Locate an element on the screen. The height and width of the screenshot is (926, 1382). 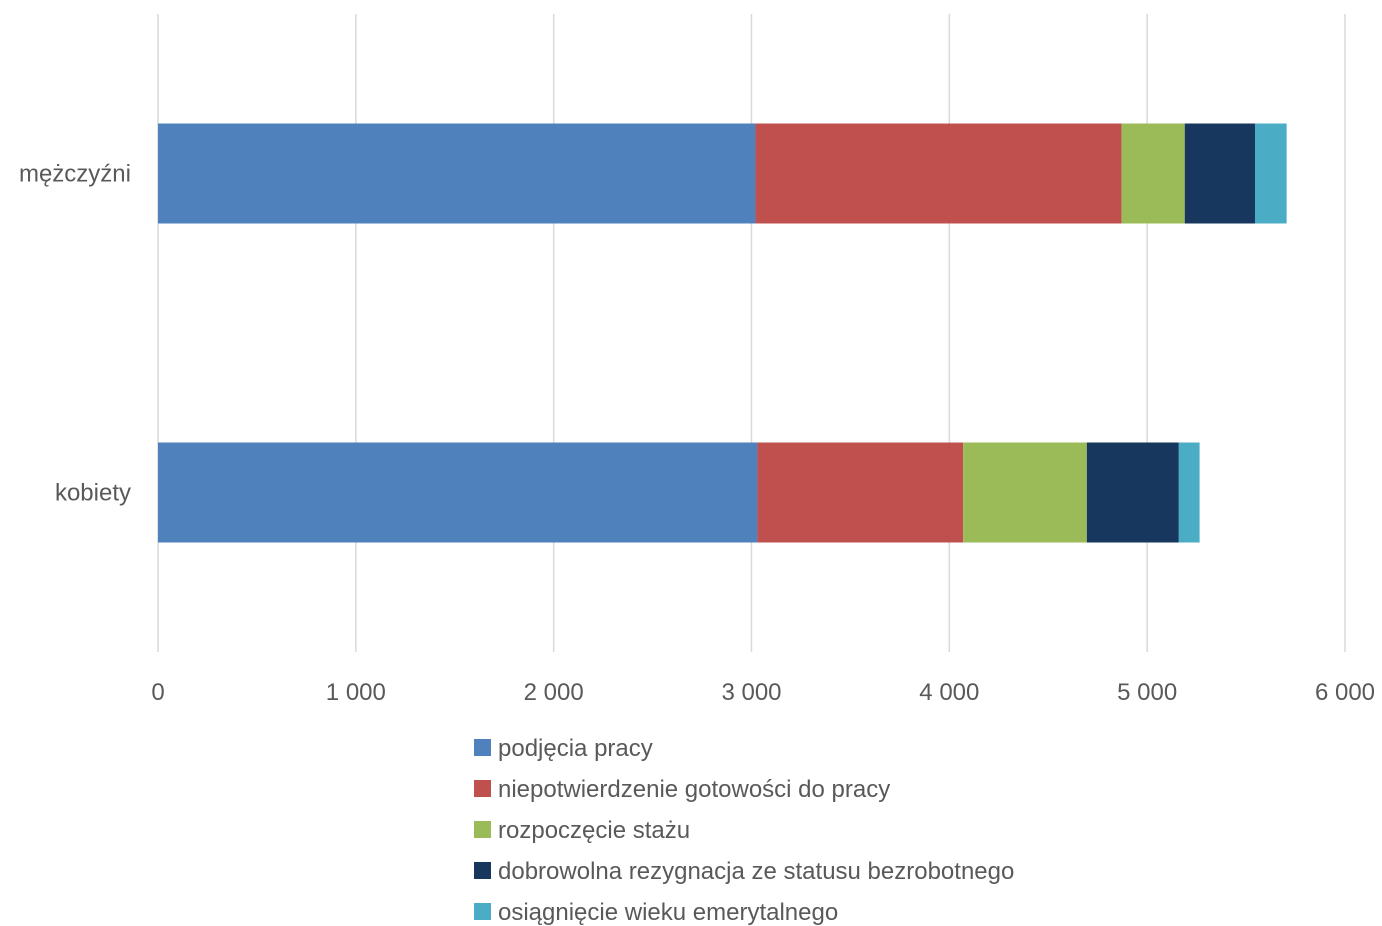
legend-label-1: niepotwierdzenie gotowości do pracy is located at coordinates (694, 789).